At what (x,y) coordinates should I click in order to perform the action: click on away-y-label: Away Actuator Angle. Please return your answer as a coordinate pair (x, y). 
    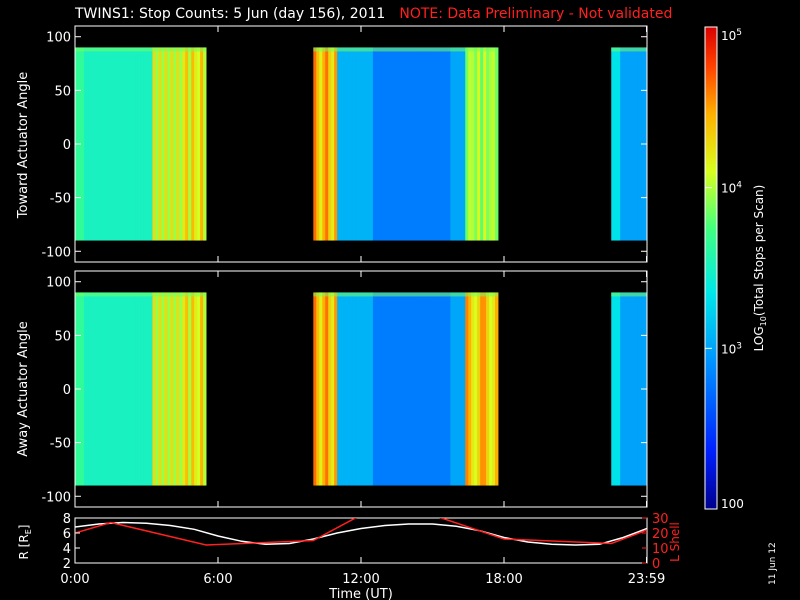
    Looking at the image, I should click on (23, 388).